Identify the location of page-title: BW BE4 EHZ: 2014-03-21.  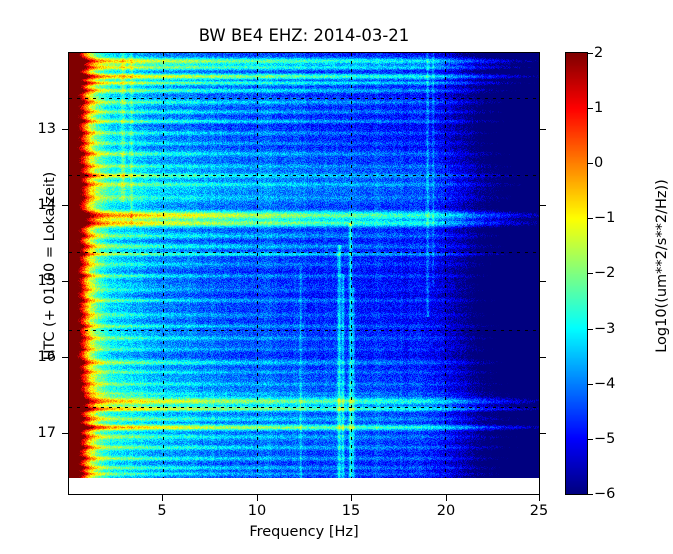
(304, 35).